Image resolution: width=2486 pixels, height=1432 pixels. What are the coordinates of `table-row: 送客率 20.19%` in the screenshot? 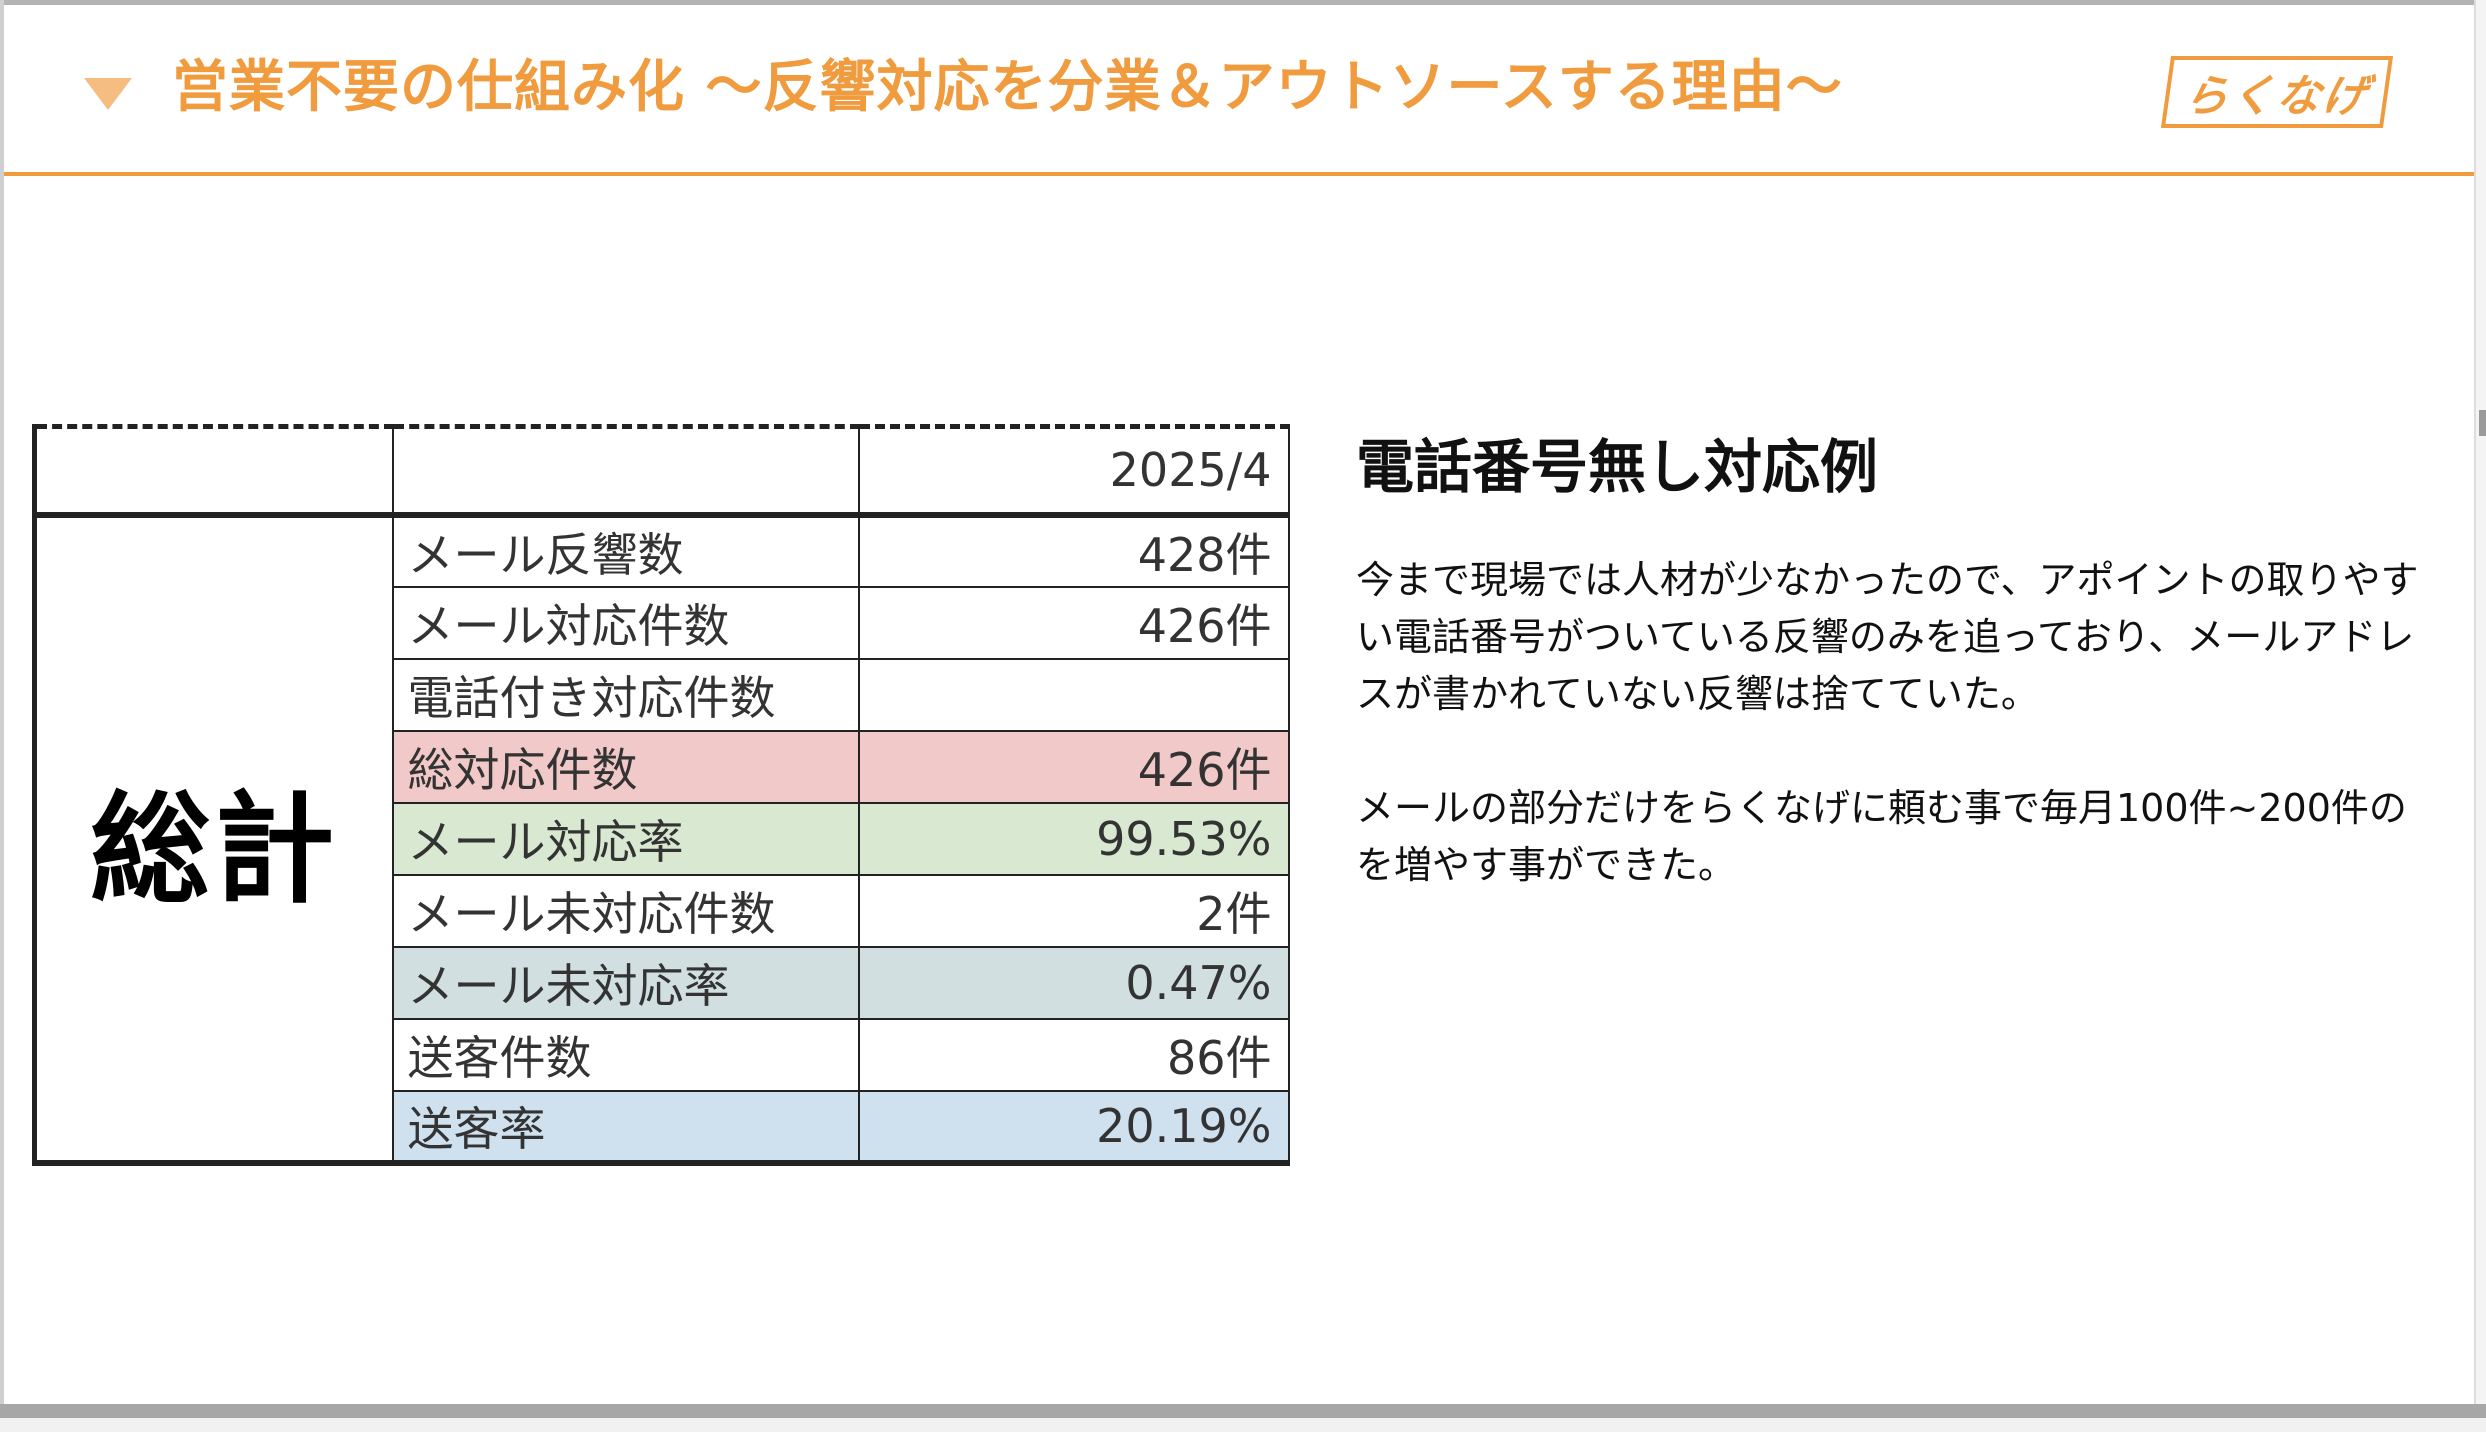 It's located at (662, 1127).